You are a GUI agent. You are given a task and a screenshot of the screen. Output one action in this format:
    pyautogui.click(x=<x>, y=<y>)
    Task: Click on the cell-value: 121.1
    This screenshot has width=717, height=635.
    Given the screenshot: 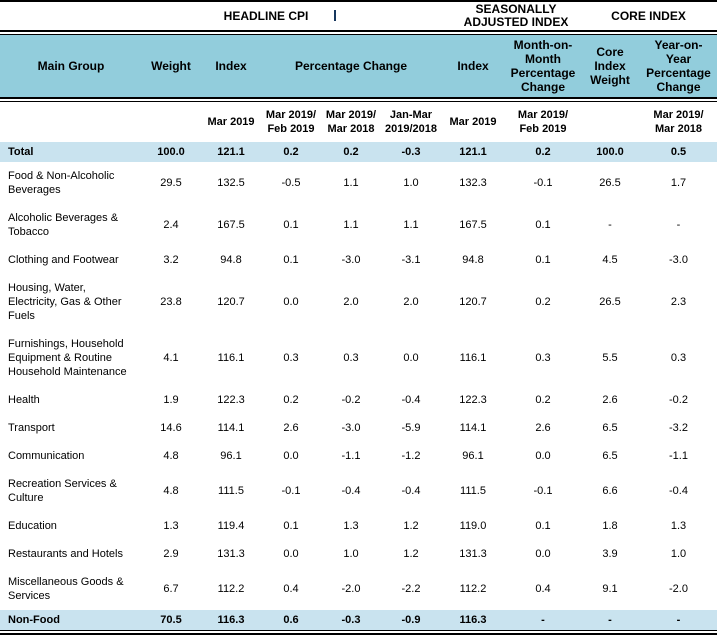 What is the action you would take?
    pyautogui.click(x=231, y=152)
    